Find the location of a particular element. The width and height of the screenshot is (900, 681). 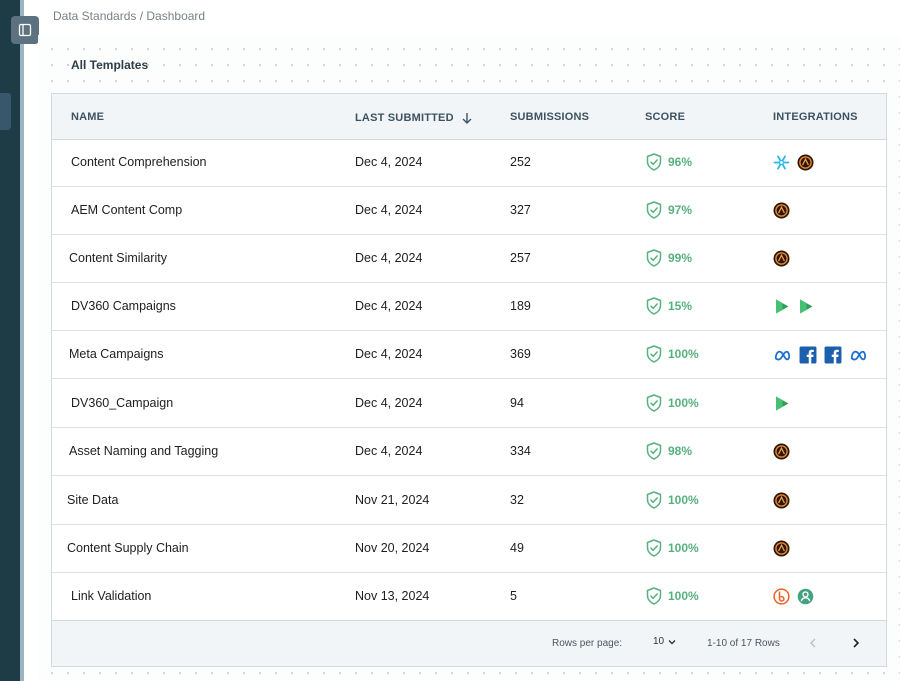

submissions-count: 252 is located at coordinates (520, 162).